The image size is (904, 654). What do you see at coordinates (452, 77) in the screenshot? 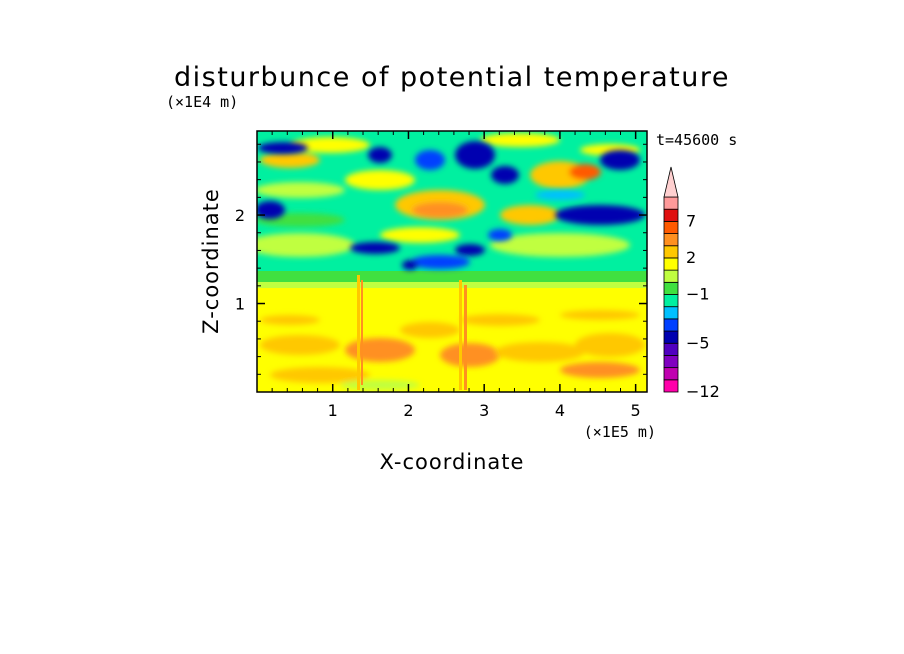
I see `chart-title: disturbunce of potential temperature` at bounding box center [452, 77].